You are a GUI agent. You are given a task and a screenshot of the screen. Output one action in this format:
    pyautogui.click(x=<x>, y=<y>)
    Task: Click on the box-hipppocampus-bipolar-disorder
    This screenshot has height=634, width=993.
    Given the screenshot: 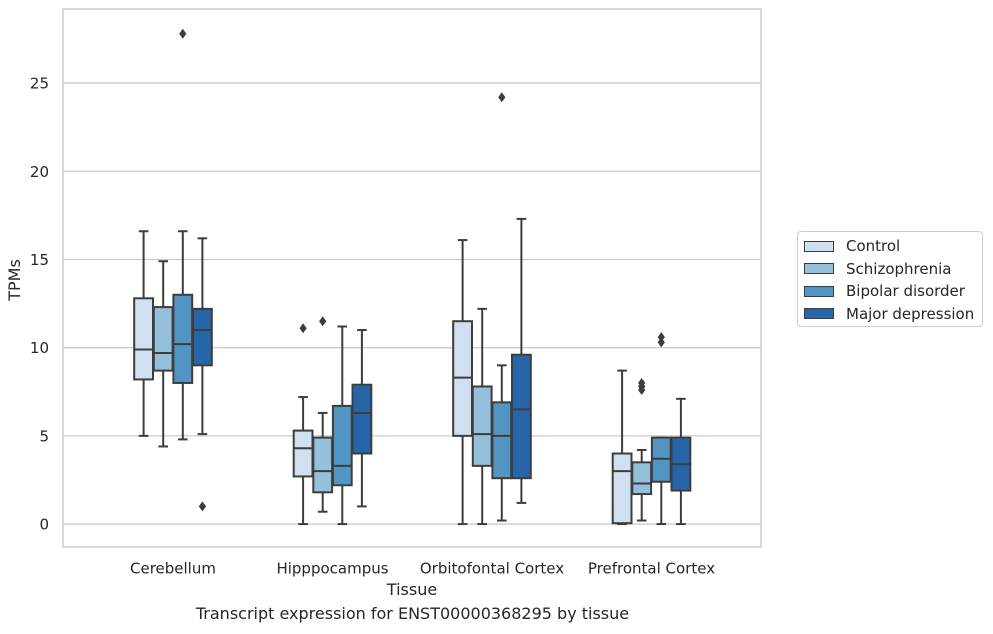 What is the action you would take?
    pyautogui.click(x=342, y=425)
    